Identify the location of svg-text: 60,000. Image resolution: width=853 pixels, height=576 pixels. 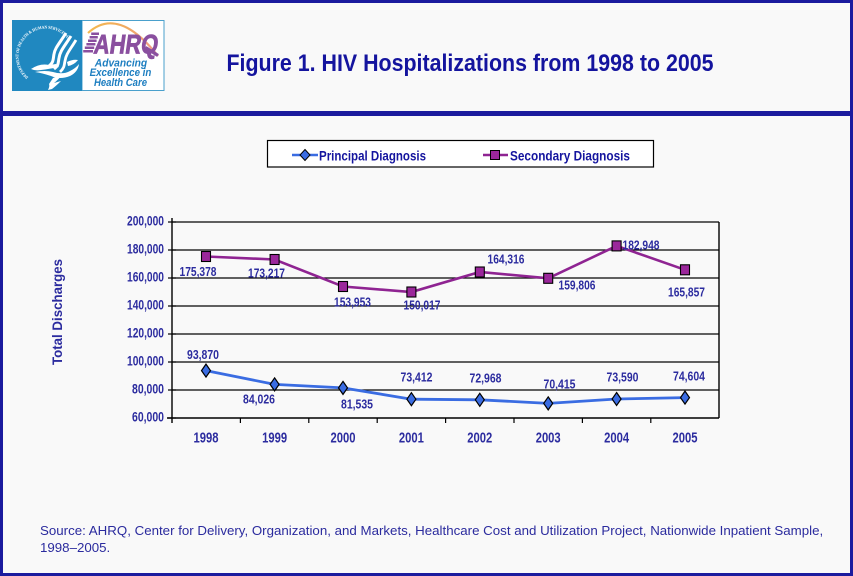
(148, 416).